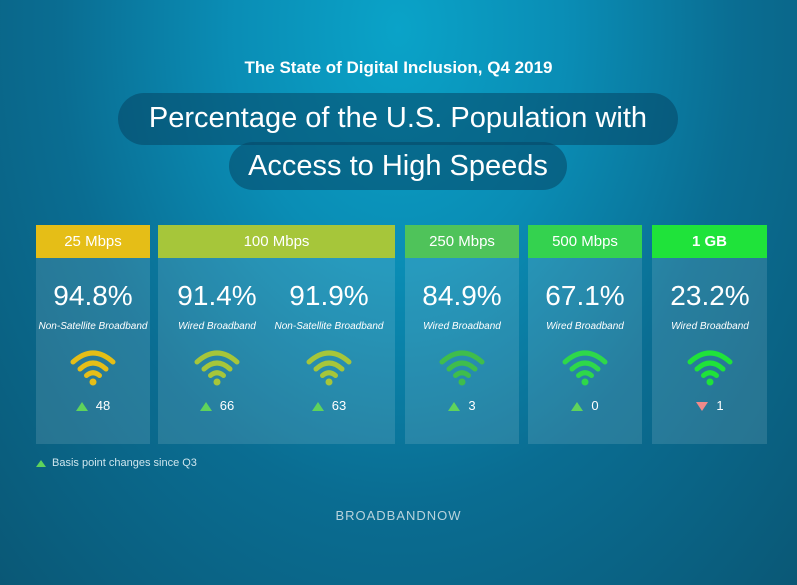 This screenshot has height=585, width=797. I want to click on change-value: 48, so click(103, 405).